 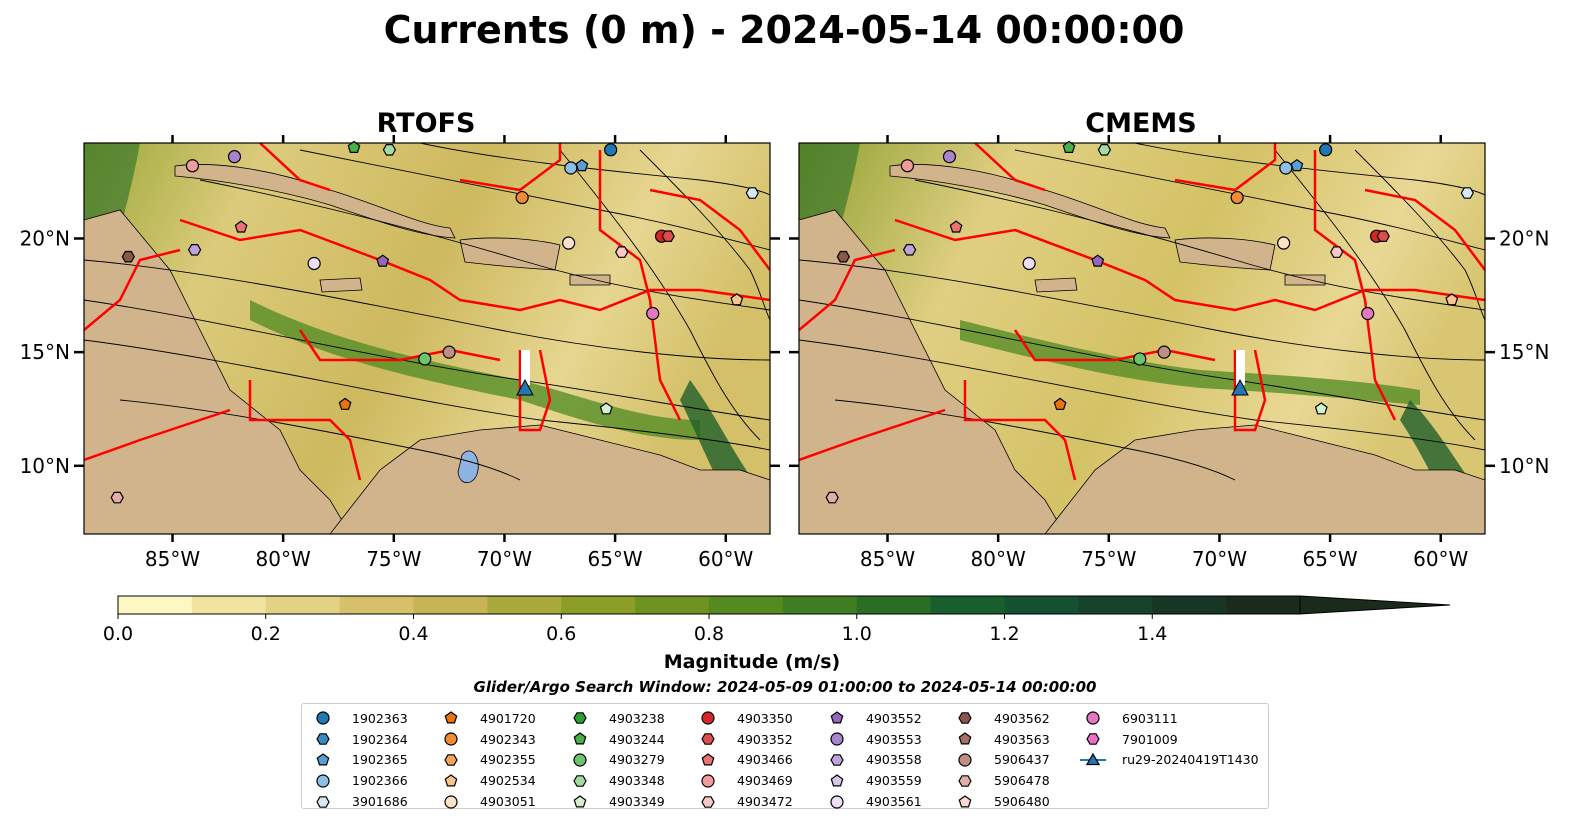 I want to click on glider-marker, so click(x=525, y=387).